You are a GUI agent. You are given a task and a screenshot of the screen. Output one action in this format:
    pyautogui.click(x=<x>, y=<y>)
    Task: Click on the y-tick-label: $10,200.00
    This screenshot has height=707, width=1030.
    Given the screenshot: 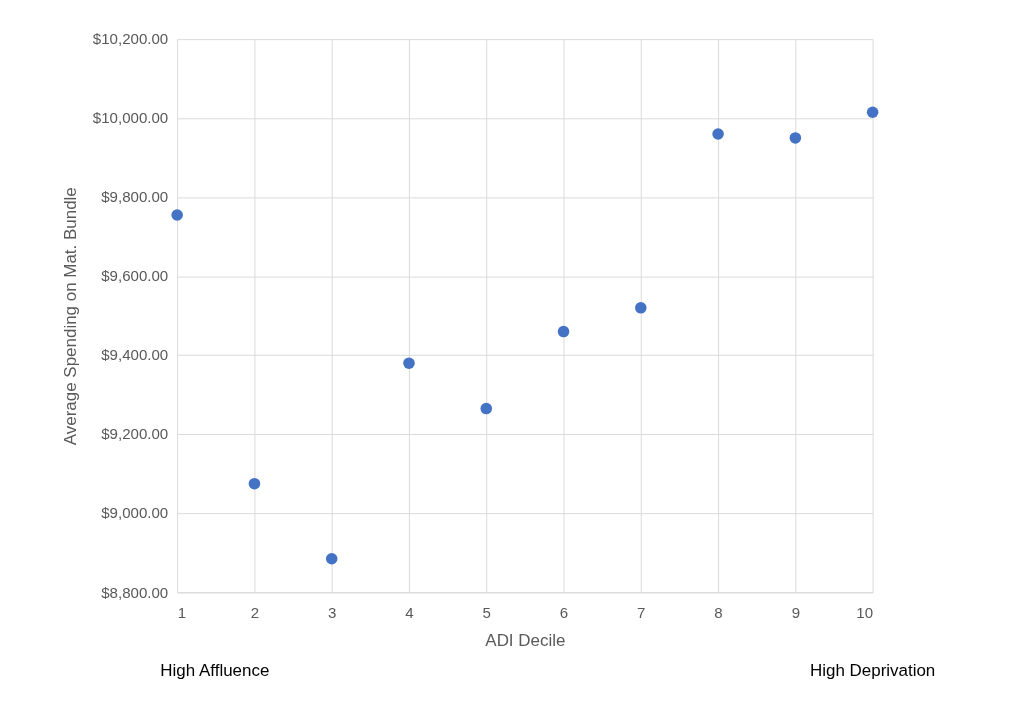 What is the action you would take?
    pyautogui.click(x=130, y=39)
    